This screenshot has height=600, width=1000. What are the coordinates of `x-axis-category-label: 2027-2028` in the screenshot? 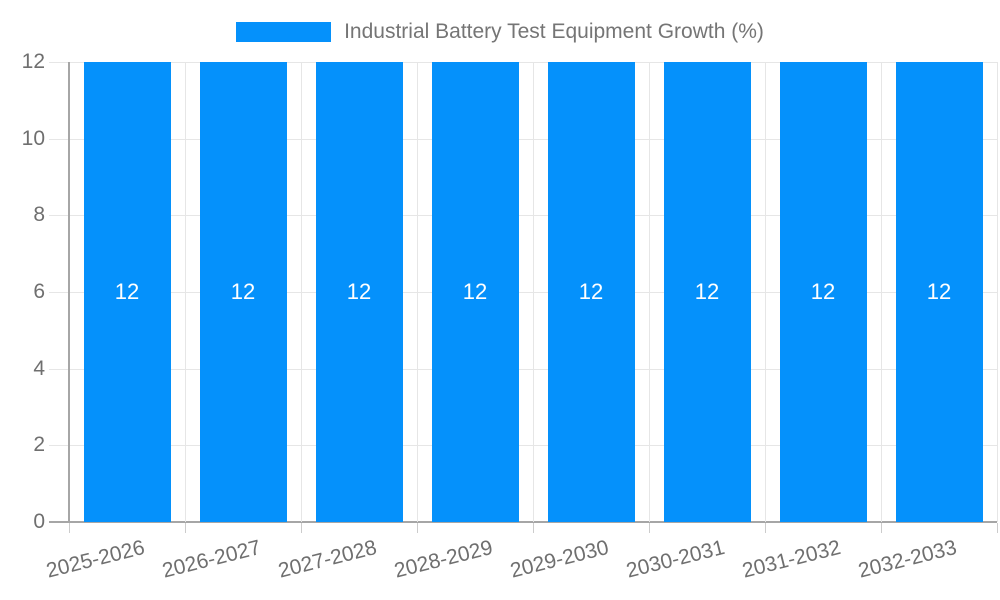 It's located at (327, 559).